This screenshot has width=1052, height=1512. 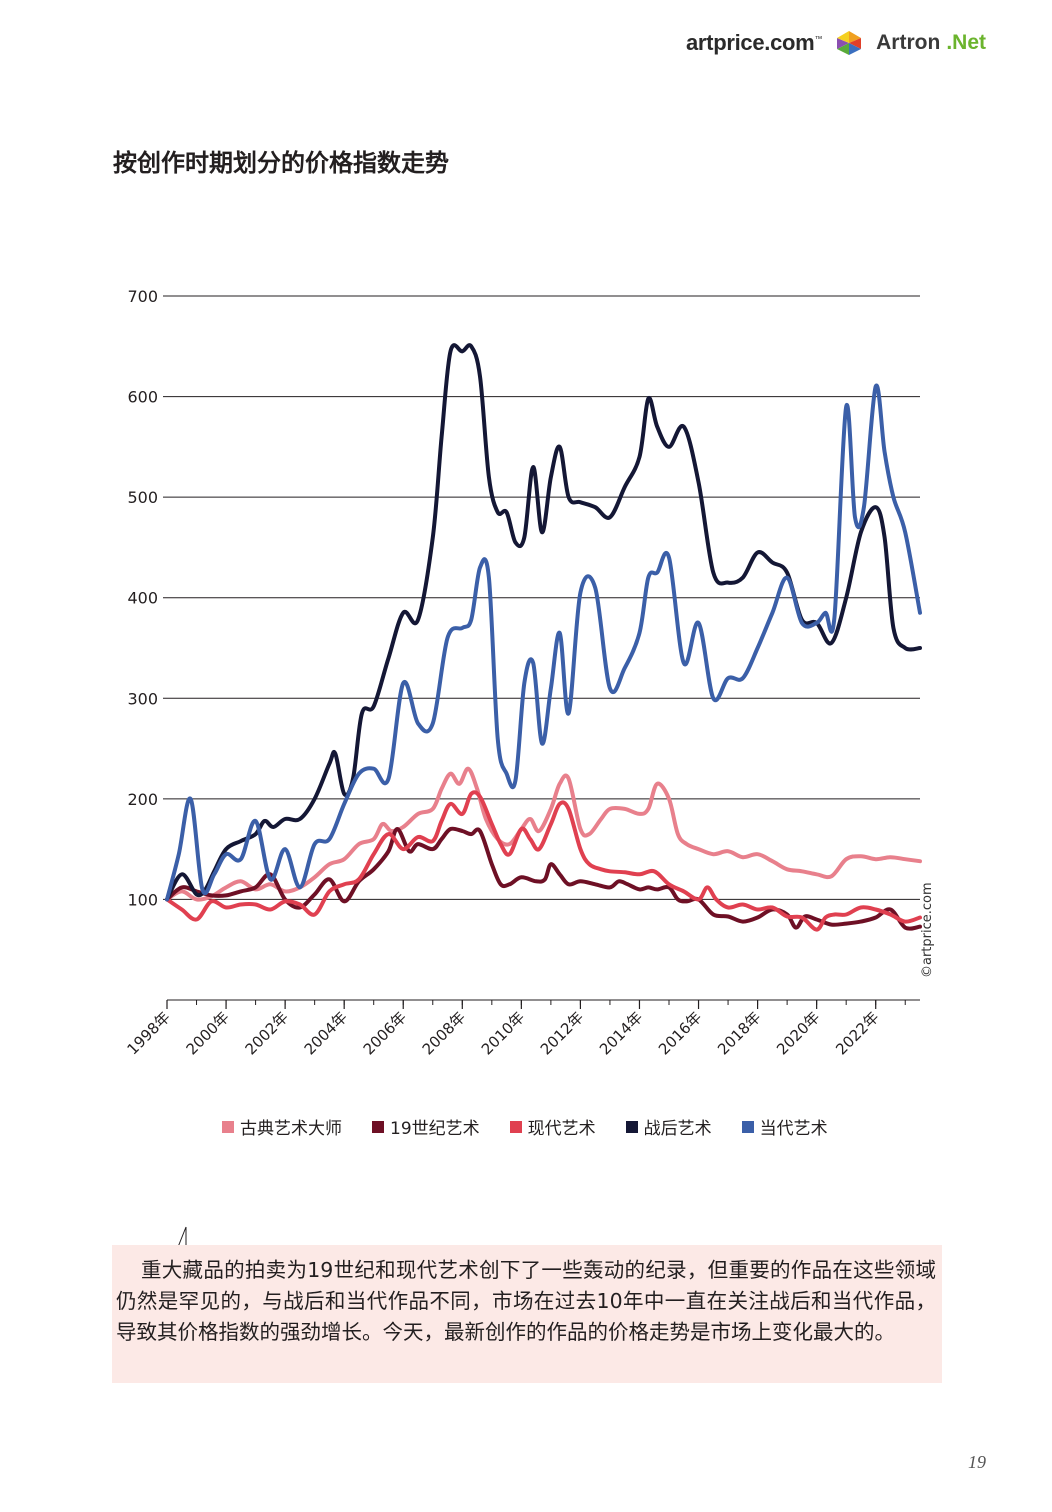 I want to click on brand-header: artprice.com™ Artron .Net, so click(x=836, y=43).